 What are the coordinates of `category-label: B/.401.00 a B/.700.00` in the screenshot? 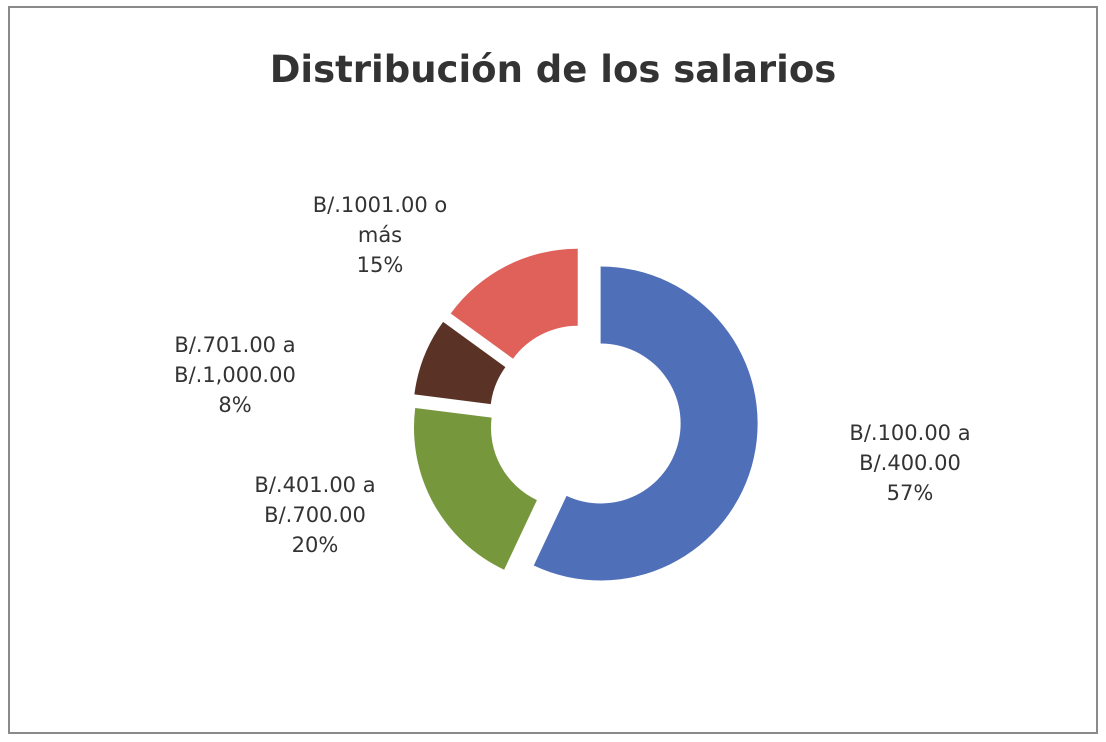 It's located at (315, 500).